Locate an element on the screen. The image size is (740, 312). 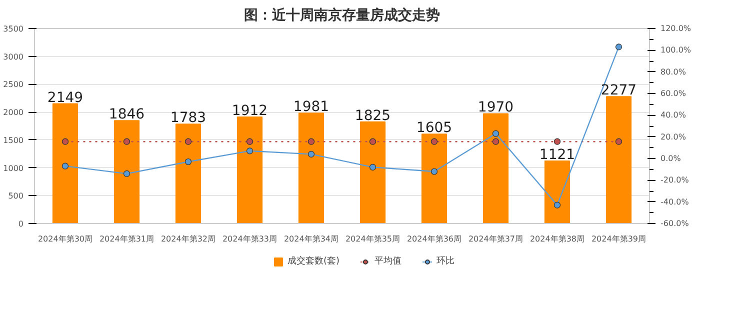
y-tick-label: 500 is located at coordinates (16, 196).